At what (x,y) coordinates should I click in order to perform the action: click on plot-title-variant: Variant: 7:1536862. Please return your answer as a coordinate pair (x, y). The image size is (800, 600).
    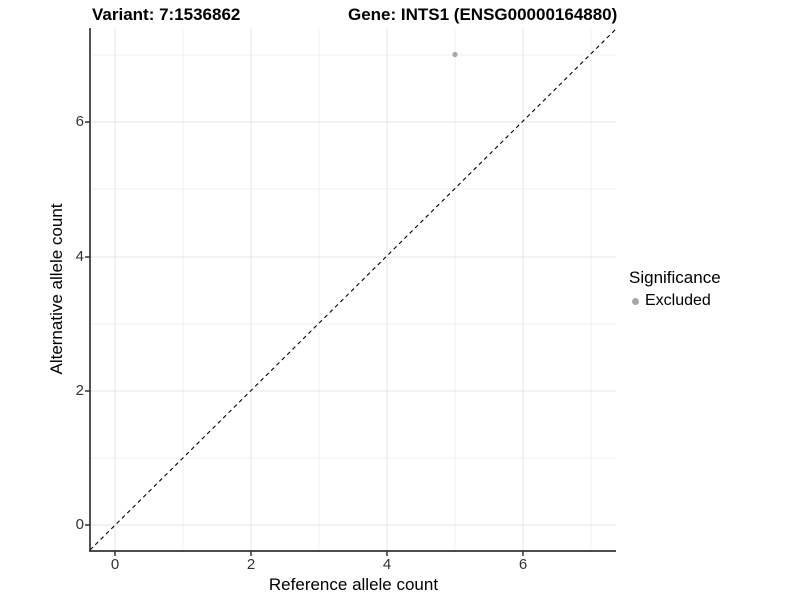
    Looking at the image, I should click on (166, 14).